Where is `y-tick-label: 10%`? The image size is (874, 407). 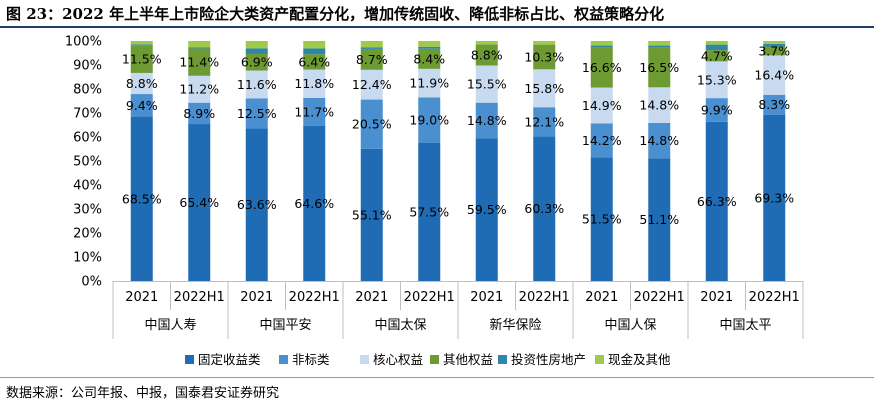
y-tick-label: 10% is located at coordinates (87, 258).